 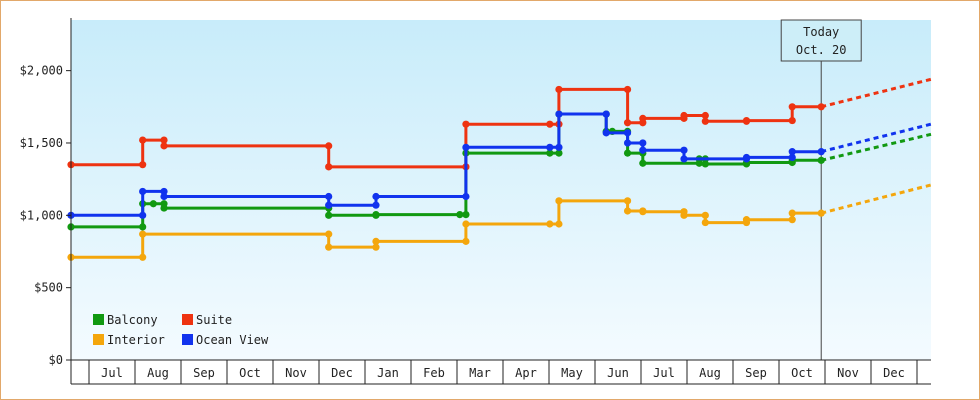 I want to click on legend-swatch-ocean-view, so click(x=187, y=339).